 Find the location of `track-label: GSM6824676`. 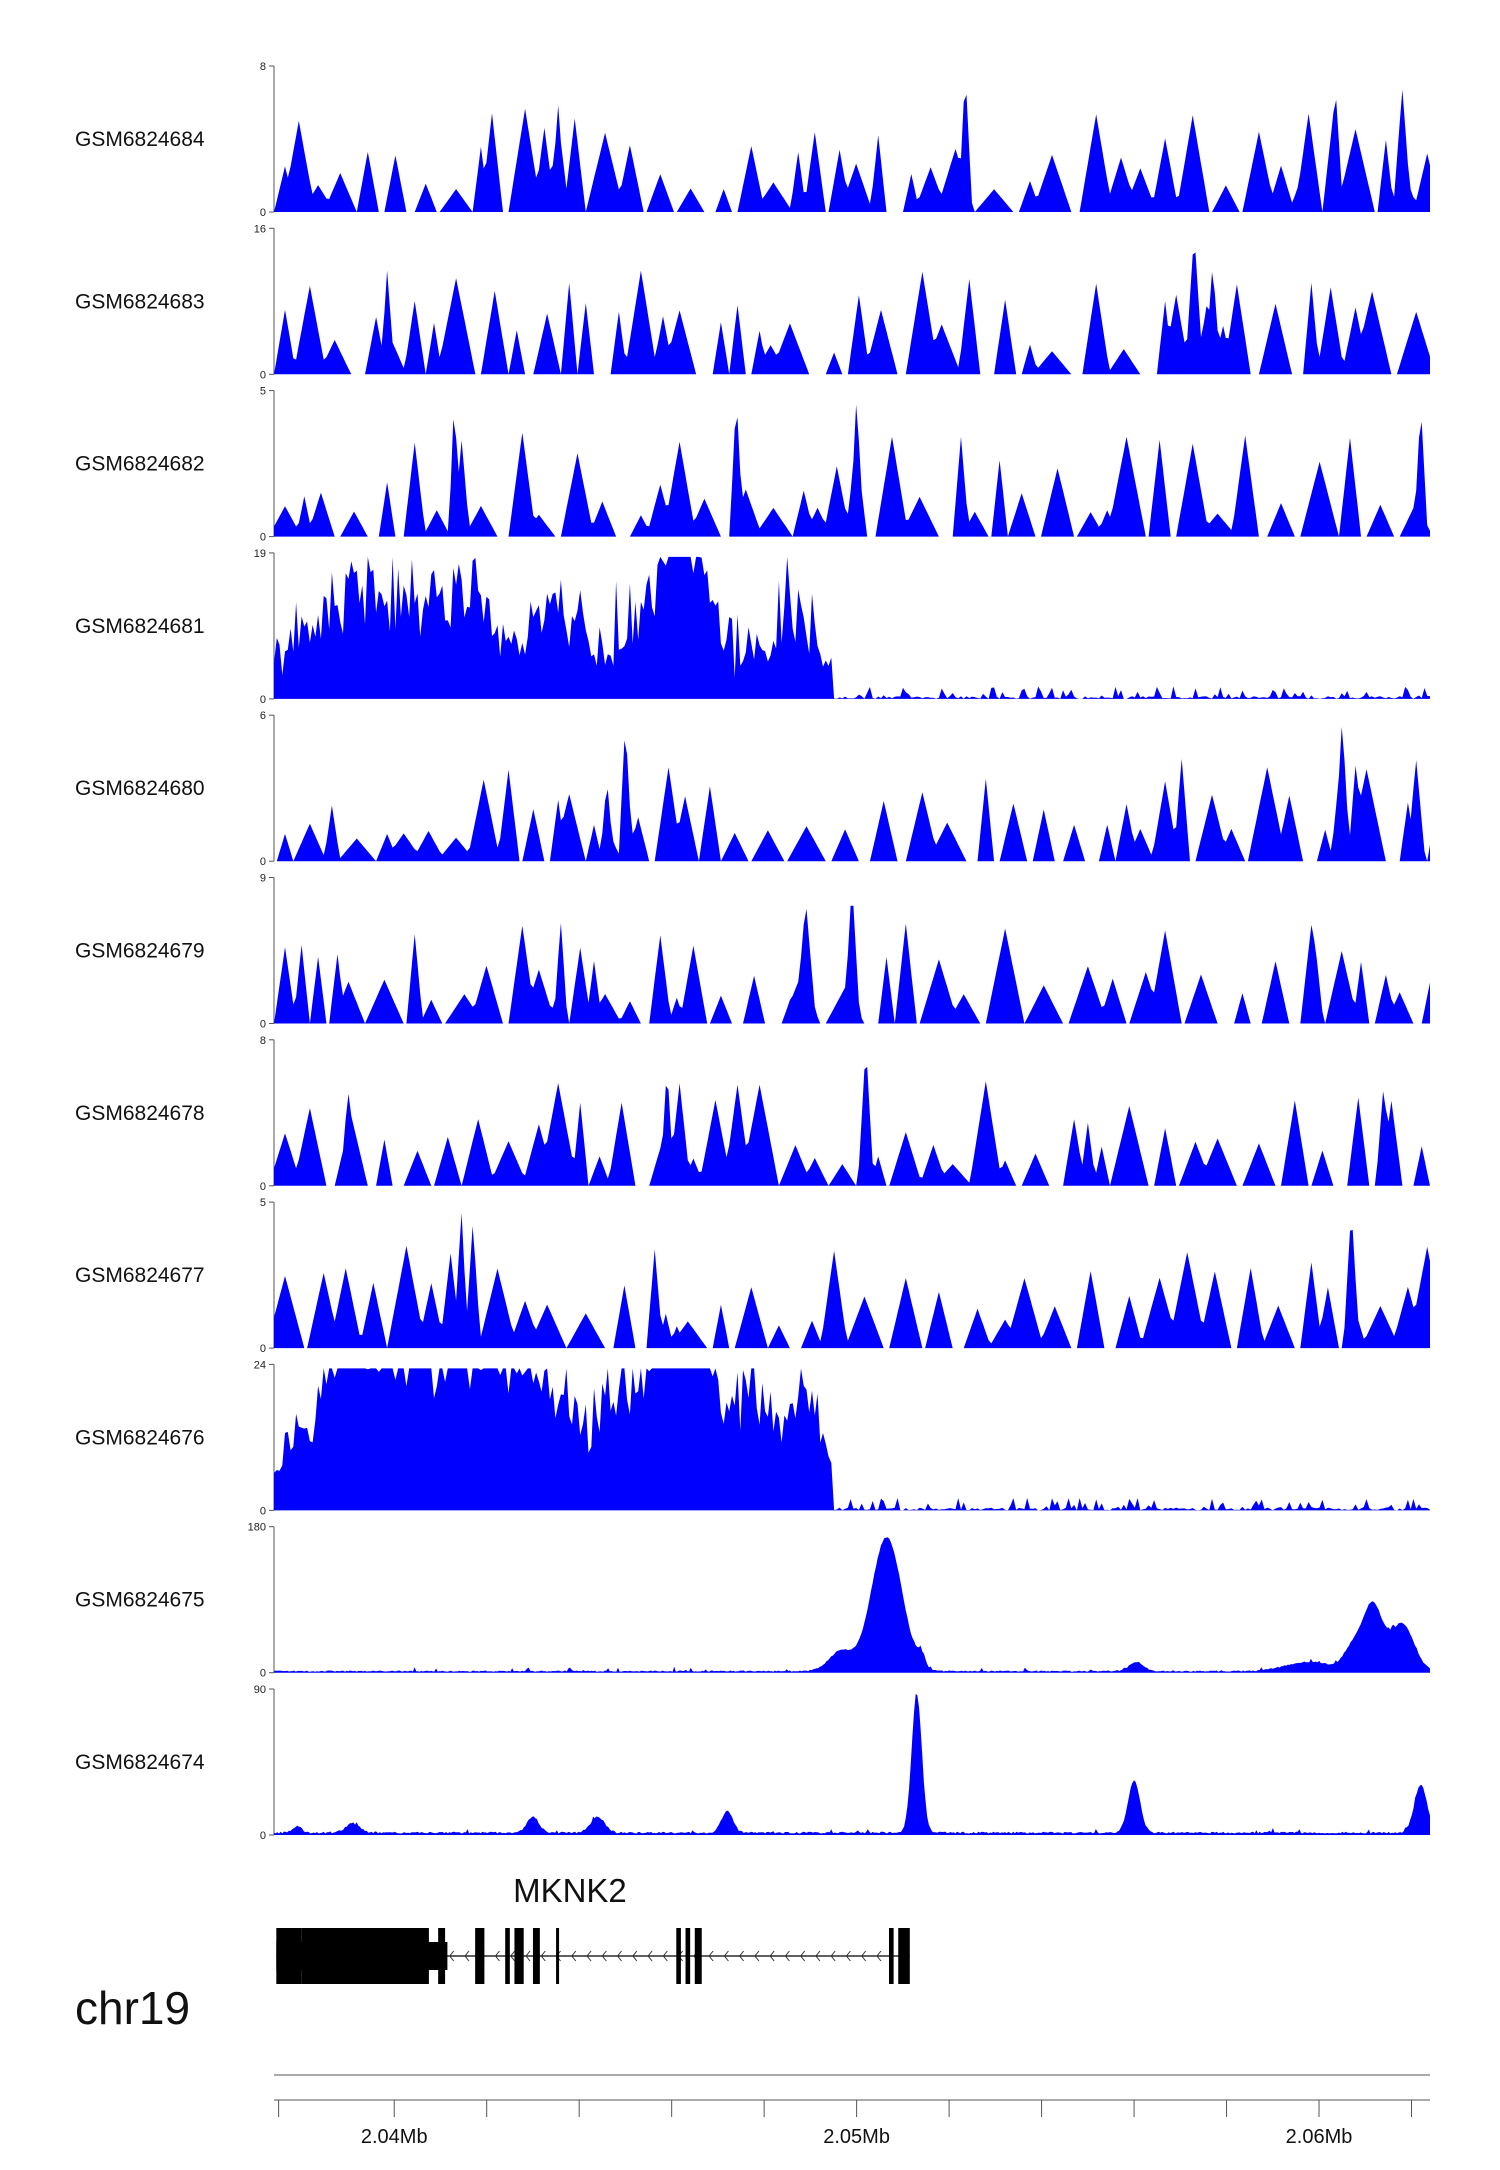

track-label: GSM6824676 is located at coordinates (140, 1437).